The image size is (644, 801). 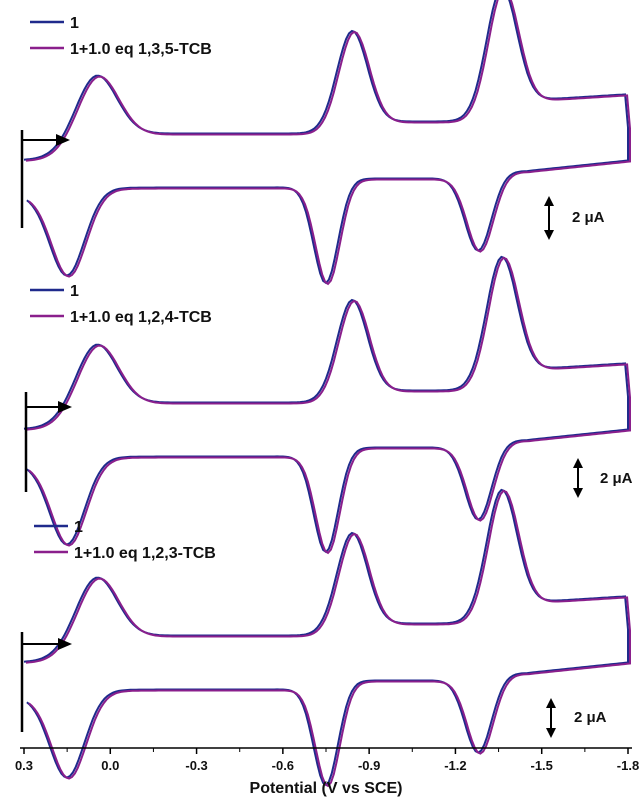 I want to click on panel-3-scale-bar, so click(x=551, y=718).